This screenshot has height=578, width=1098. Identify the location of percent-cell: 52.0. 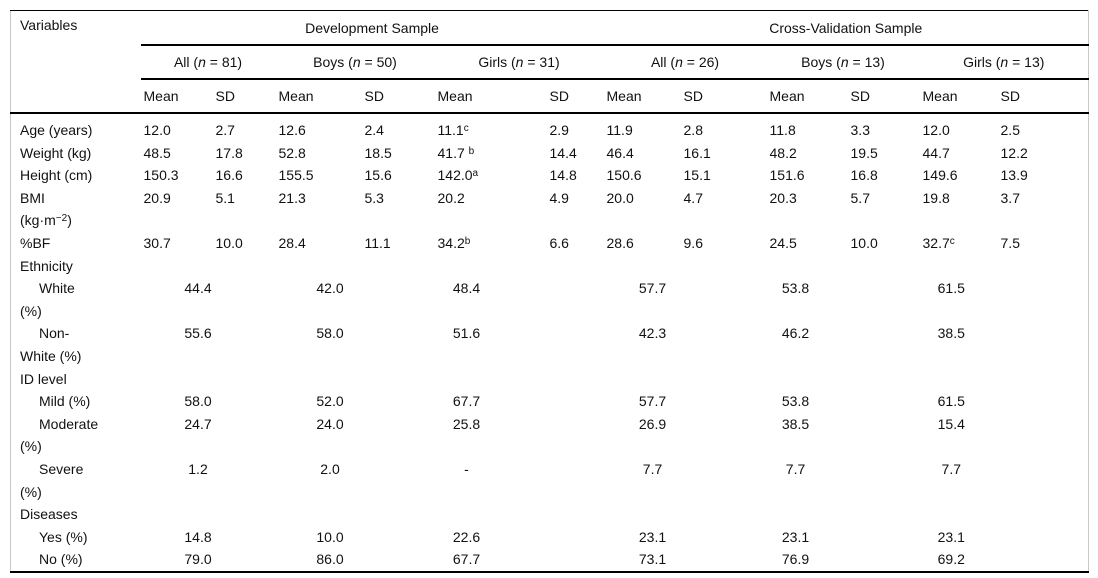
(330, 401).